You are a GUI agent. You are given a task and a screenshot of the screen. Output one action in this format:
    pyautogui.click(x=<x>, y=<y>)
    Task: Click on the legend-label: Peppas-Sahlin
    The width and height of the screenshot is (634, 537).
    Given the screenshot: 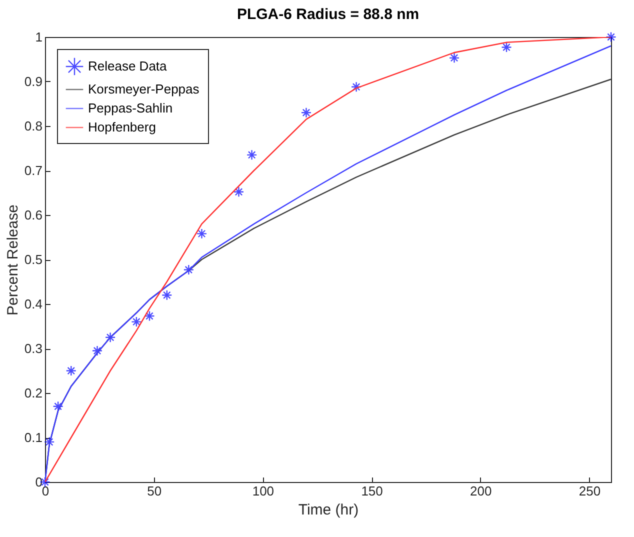 What is the action you would take?
    pyautogui.click(x=130, y=108)
    